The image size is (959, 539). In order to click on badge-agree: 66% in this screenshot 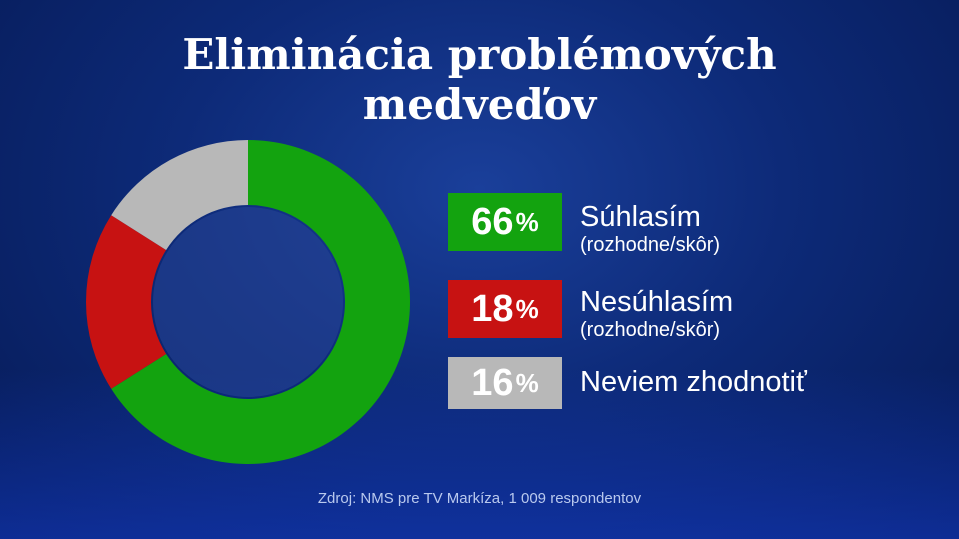, I will do `click(505, 222)`.